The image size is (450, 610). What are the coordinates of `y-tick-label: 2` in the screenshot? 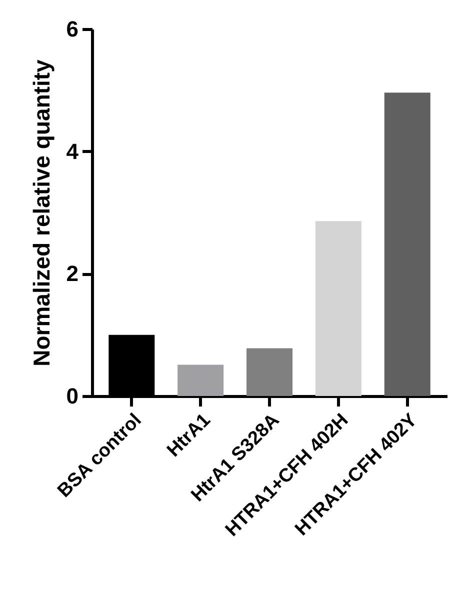 It's located at (72, 273).